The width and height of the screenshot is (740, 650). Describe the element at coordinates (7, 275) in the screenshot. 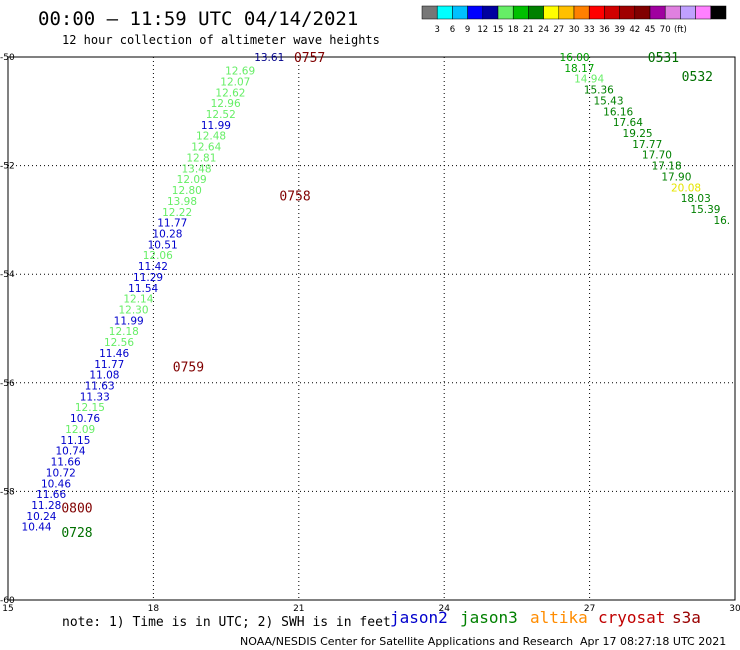

I see `y-tick-label: -54` at that location.